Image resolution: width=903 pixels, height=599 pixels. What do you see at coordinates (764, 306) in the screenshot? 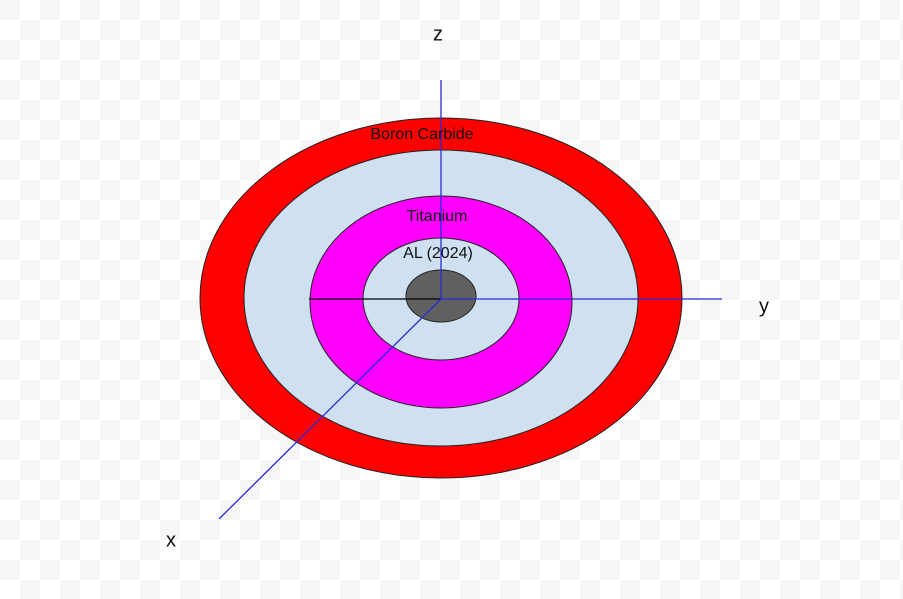
I see `y-label: y` at bounding box center [764, 306].